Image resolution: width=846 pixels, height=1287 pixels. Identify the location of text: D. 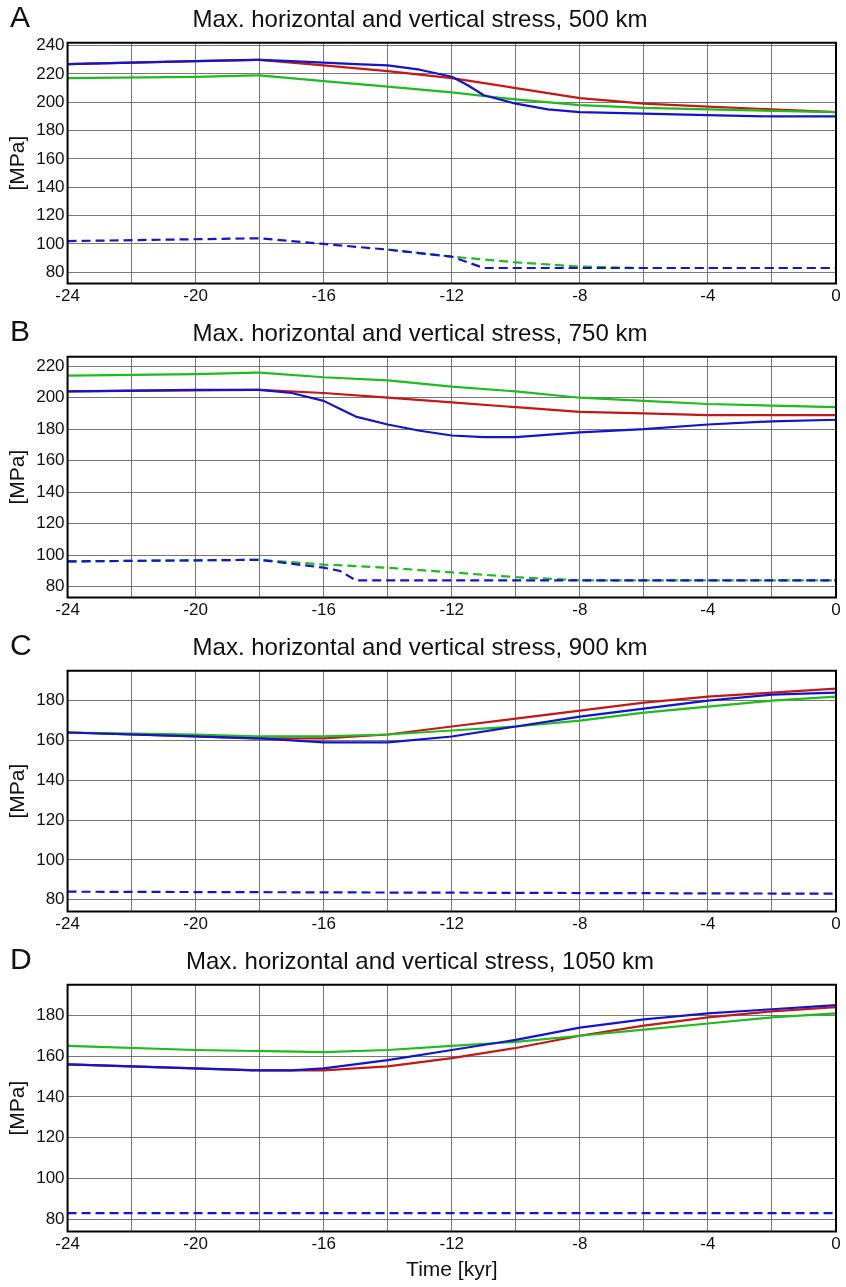
(21, 959).